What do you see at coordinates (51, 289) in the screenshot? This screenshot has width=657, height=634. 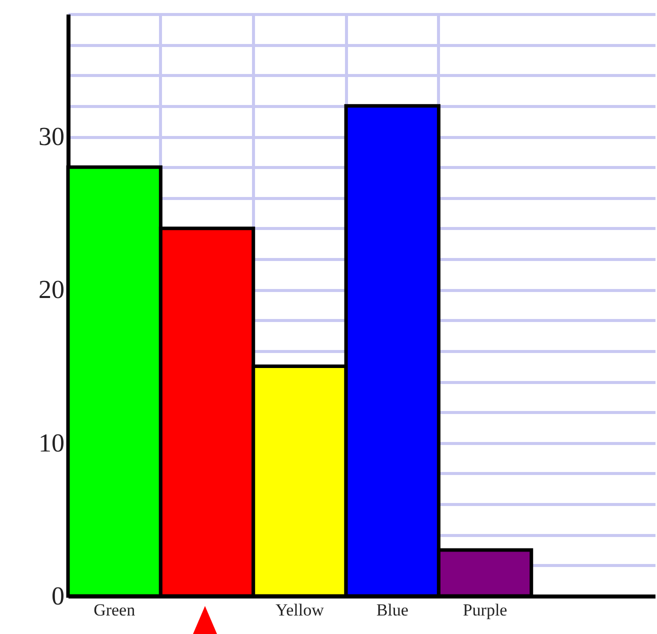 I see `y-tick-label: 20` at bounding box center [51, 289].